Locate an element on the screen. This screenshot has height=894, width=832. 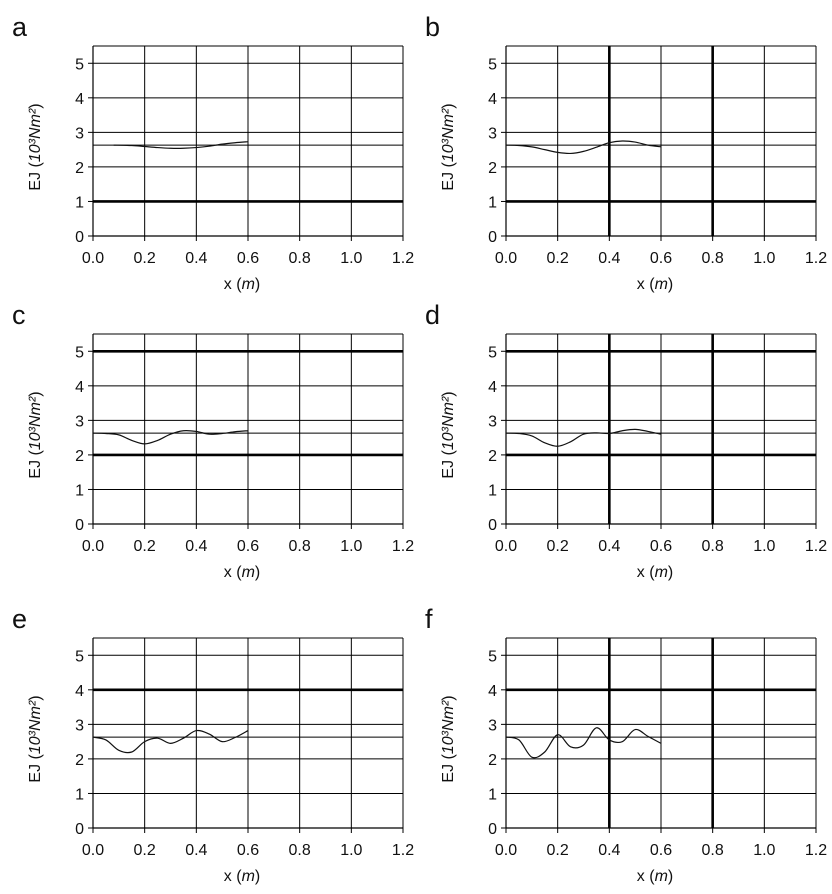
panel-letter: b is located at coordinates (432, 27).